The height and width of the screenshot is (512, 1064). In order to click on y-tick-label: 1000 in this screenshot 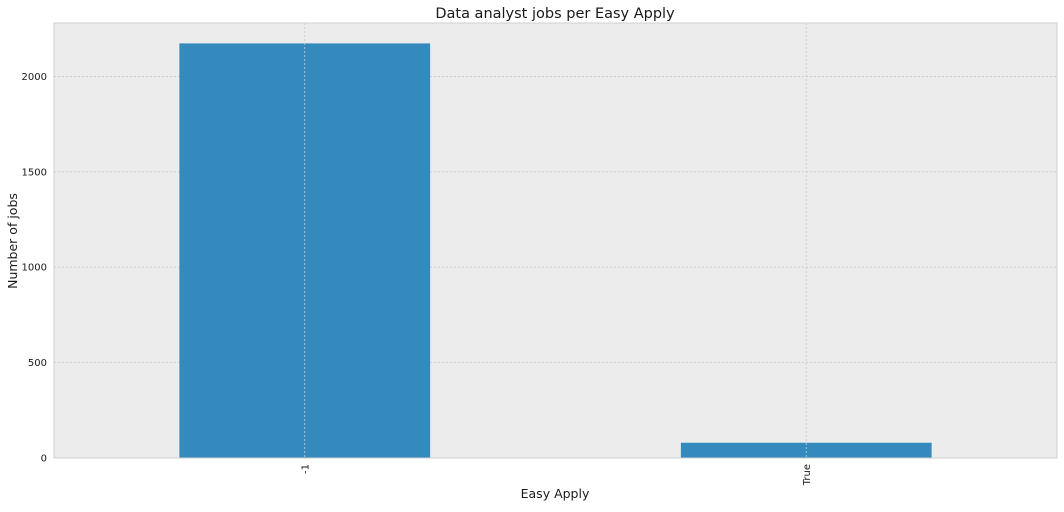, I will do `click(34, 268)`.